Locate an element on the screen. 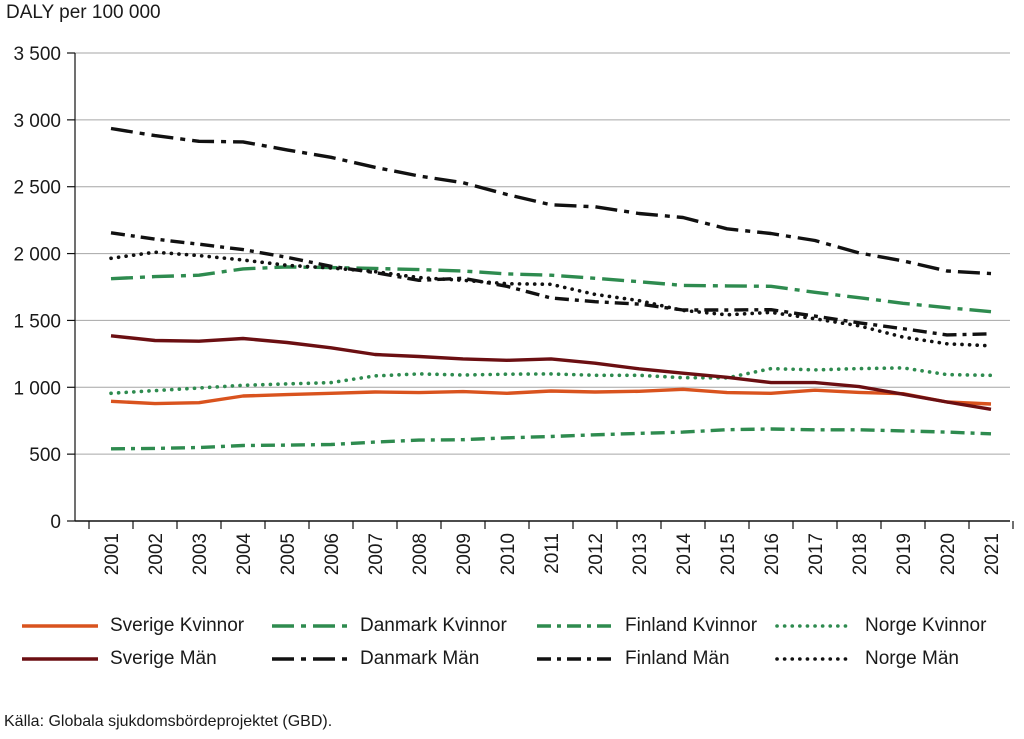  series-line-finland-man is located at coordinates (551, 284).